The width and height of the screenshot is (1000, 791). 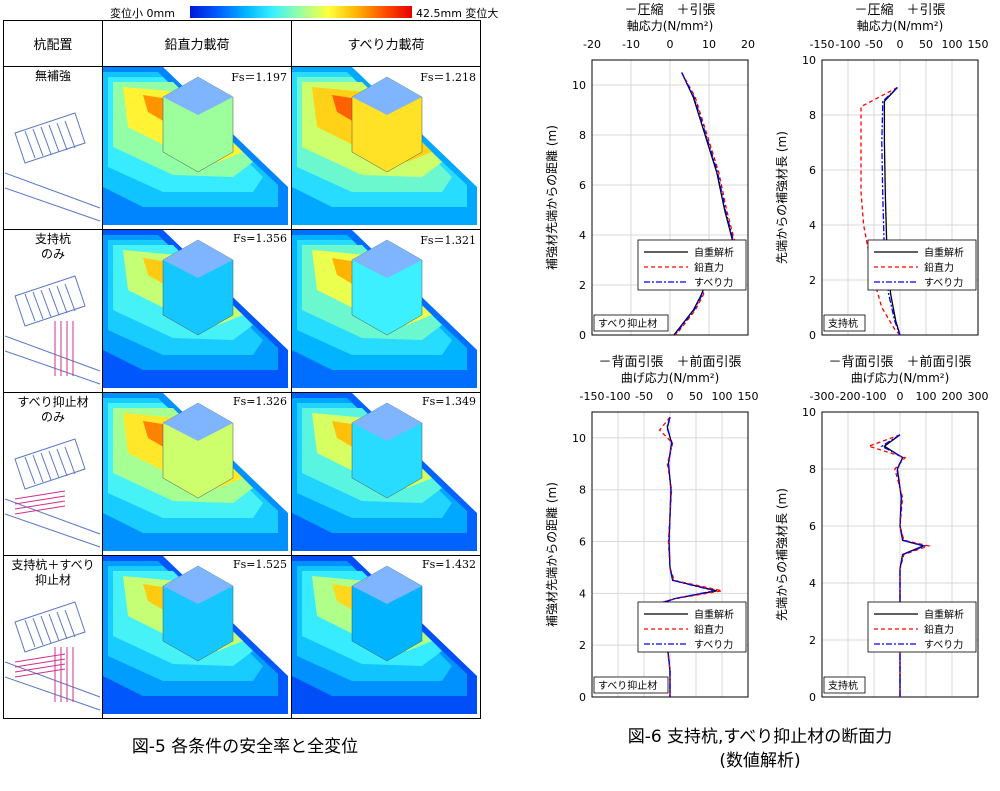 I want to click on displacement-contour-cell: Fs=1.356, so click(x=197, y=311).